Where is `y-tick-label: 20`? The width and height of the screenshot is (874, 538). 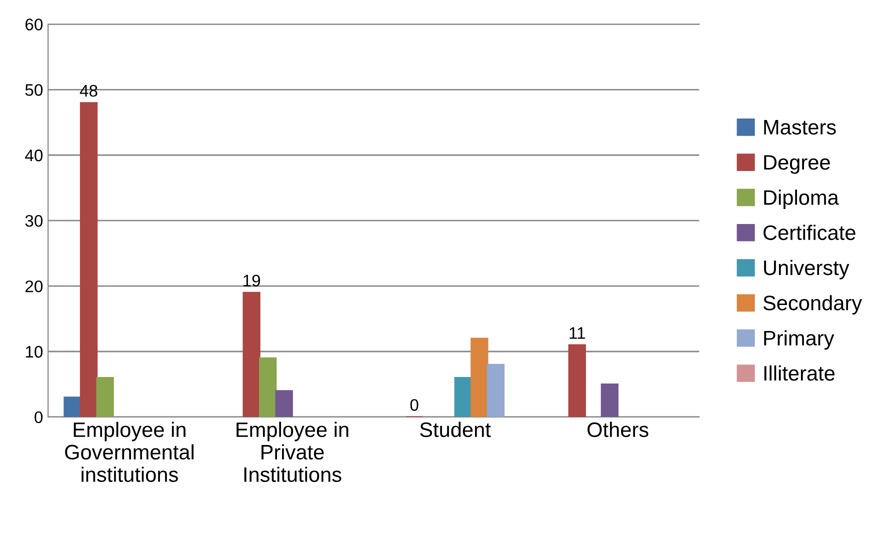
y-tick-label: 20 is located at coordinates (34, 286).